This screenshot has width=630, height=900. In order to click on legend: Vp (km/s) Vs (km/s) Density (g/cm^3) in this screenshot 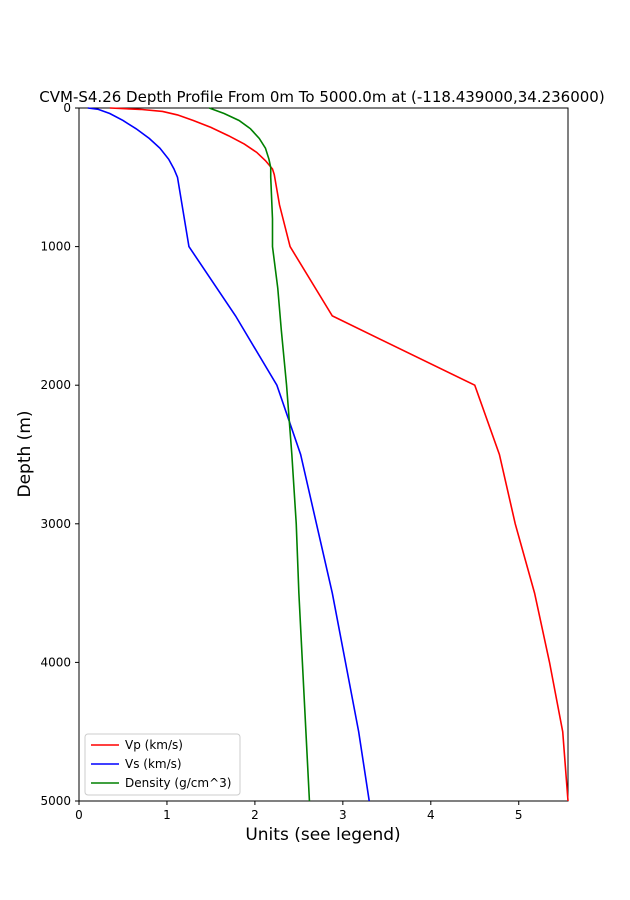, I will do `click(162, 764)`.